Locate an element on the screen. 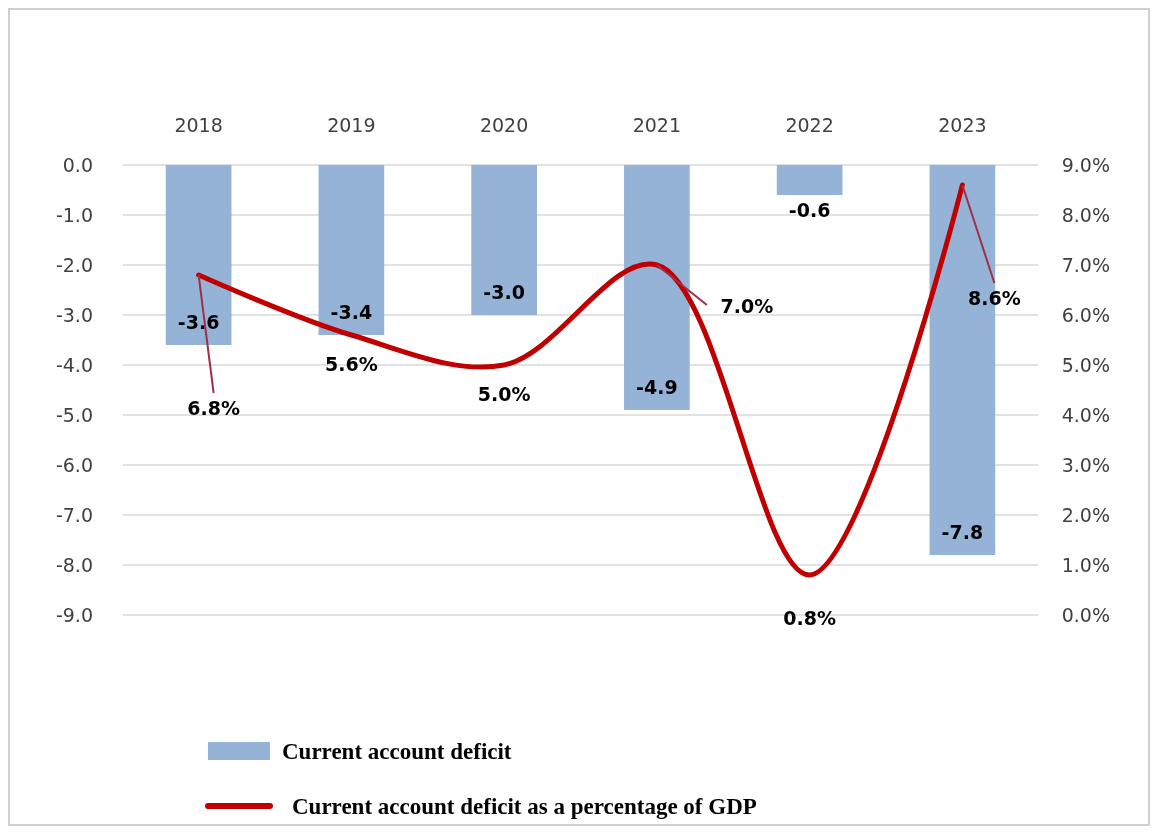  y-tick-label: -6.0 is located at coordinates (74, 464).